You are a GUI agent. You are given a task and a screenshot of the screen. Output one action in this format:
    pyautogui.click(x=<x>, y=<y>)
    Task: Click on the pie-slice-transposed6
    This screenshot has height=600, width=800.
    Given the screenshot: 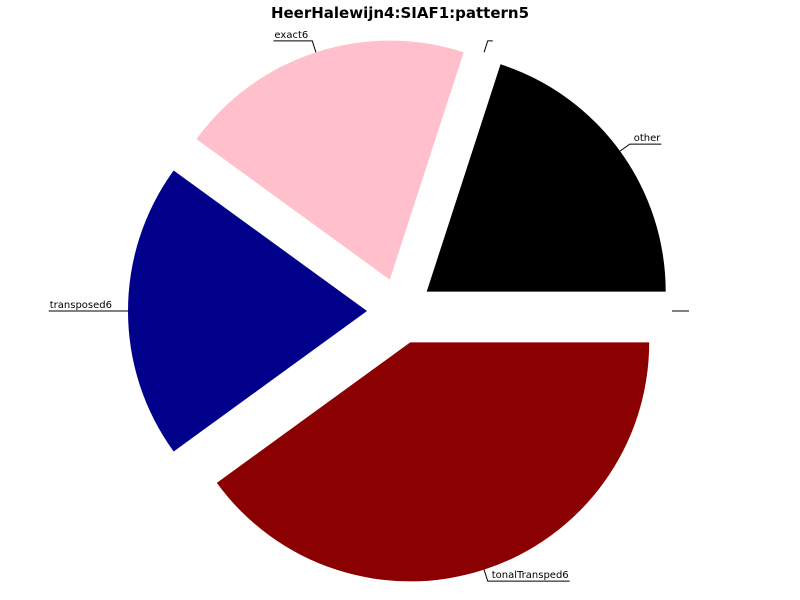 What is the action you would take?
    pyautogui.click(x=247, y=311)
    